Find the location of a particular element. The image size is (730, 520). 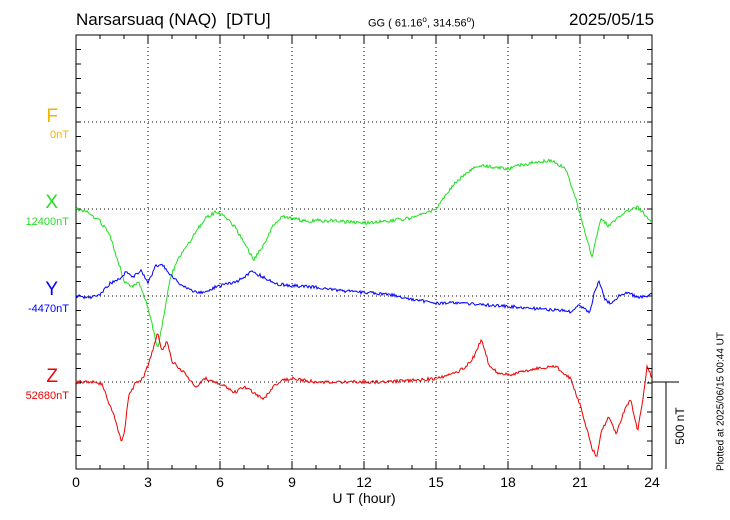

component-label-y: Y is located at coordinates (51, 289).